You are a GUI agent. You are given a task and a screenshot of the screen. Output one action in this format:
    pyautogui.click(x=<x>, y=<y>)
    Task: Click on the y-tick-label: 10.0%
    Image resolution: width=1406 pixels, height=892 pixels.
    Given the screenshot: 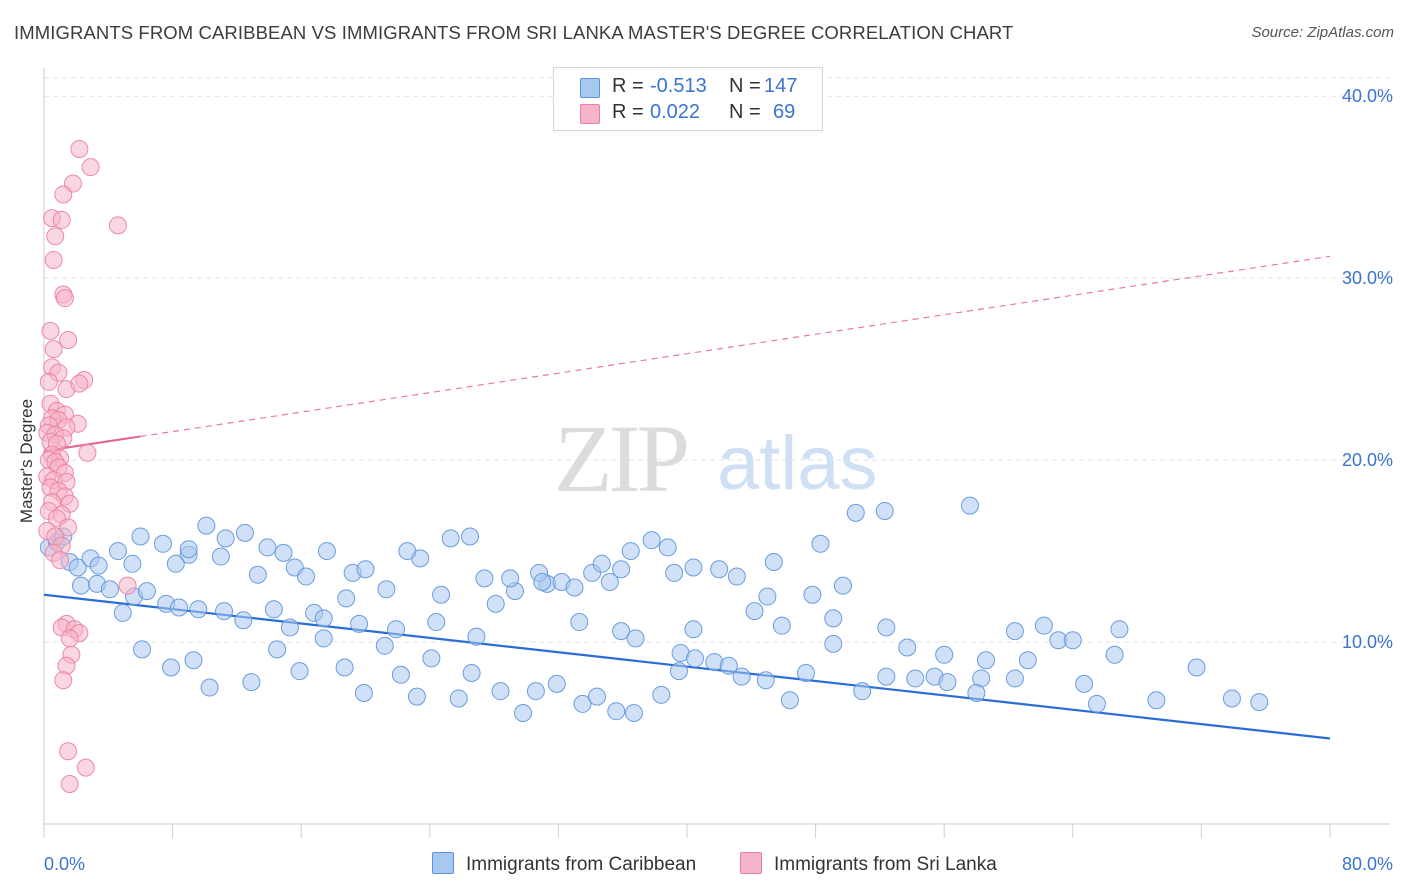 What is the action you would take?
    pyautogui.click(x=1367, y=642)
    